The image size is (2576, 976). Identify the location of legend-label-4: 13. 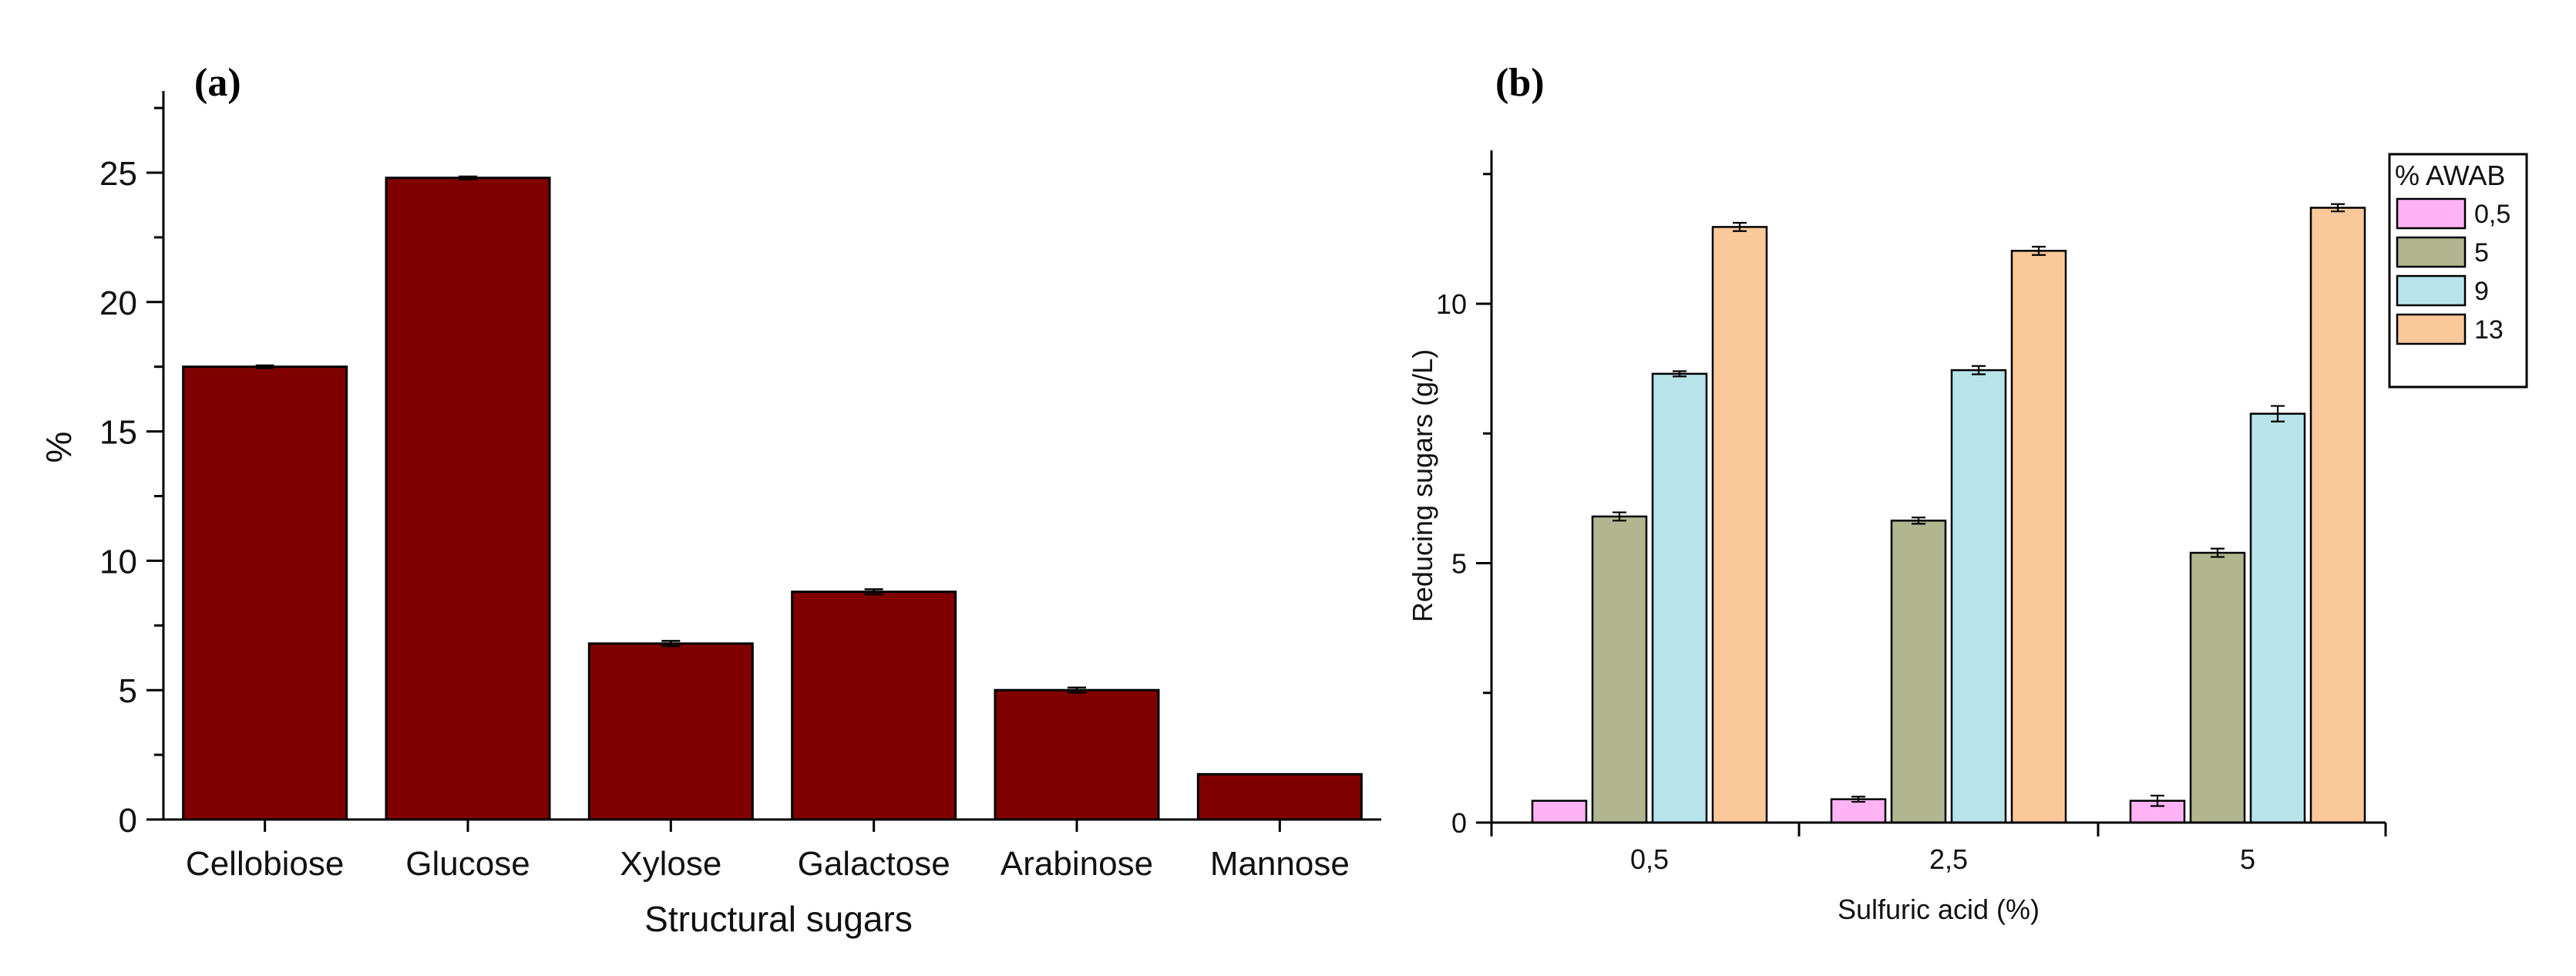
(2489, 330).